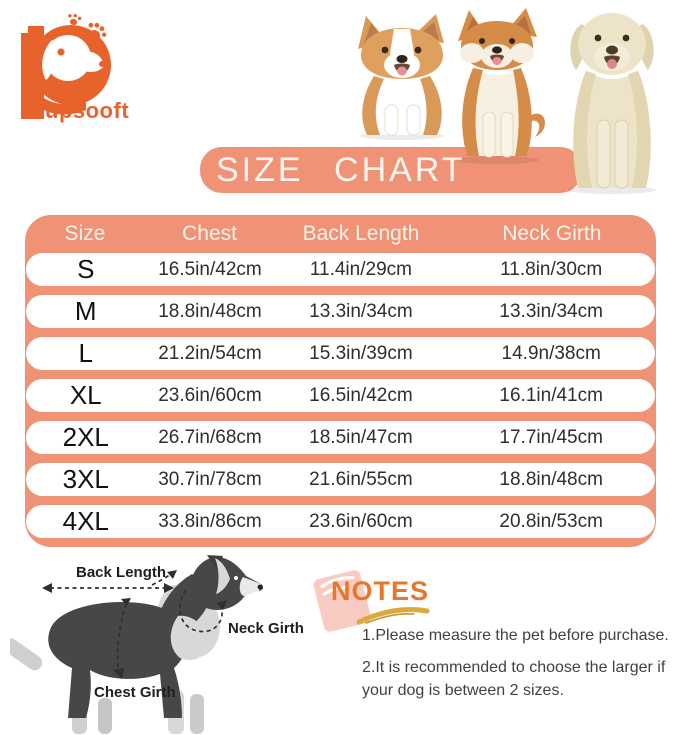 The height and width of the screenshot is (735, 679). Describe the element at coordinates (209, 233) in the screenshot. I see `column-header-chest: Chest` at that location.